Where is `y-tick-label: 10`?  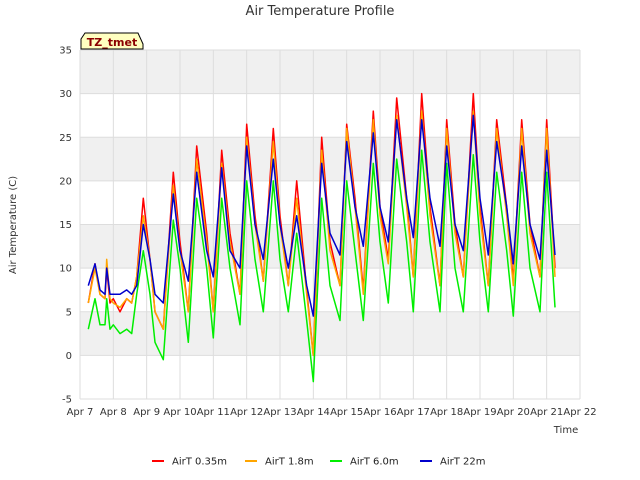
y-tick-label: 10 is located at coordinates (65, 269).